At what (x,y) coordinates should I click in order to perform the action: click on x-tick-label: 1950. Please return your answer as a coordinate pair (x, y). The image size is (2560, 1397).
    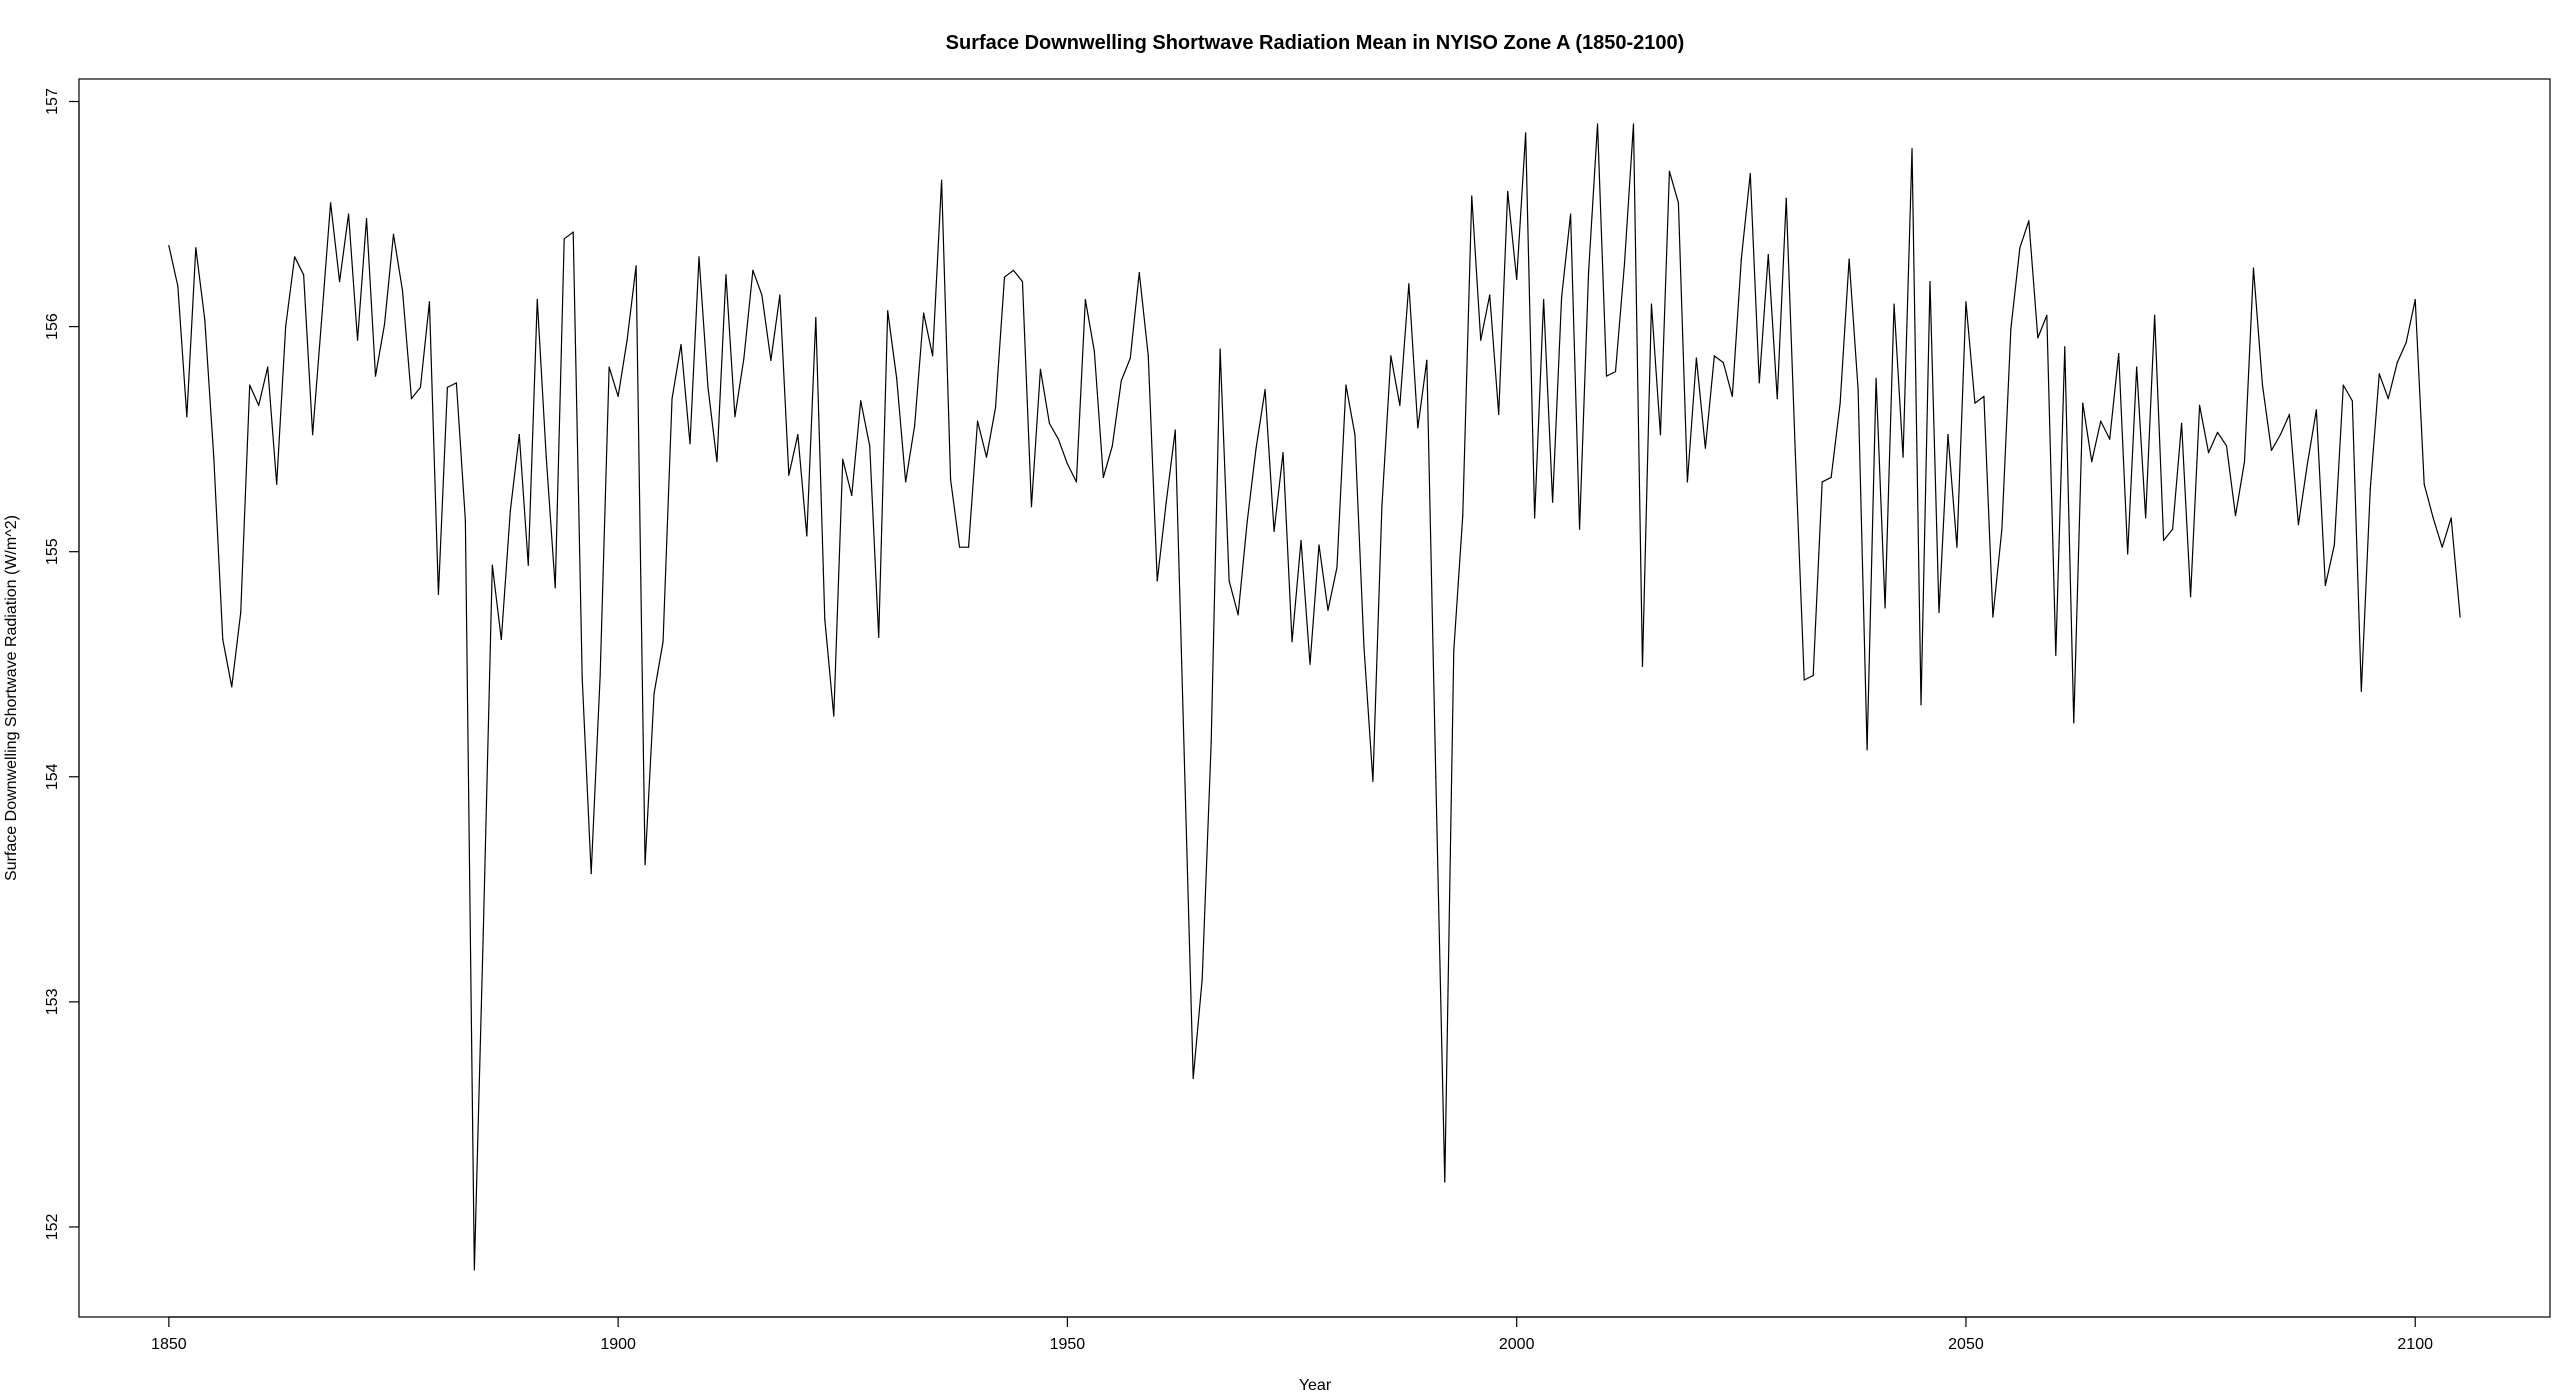
    Looking at the image, I should click on (1068, 1344).